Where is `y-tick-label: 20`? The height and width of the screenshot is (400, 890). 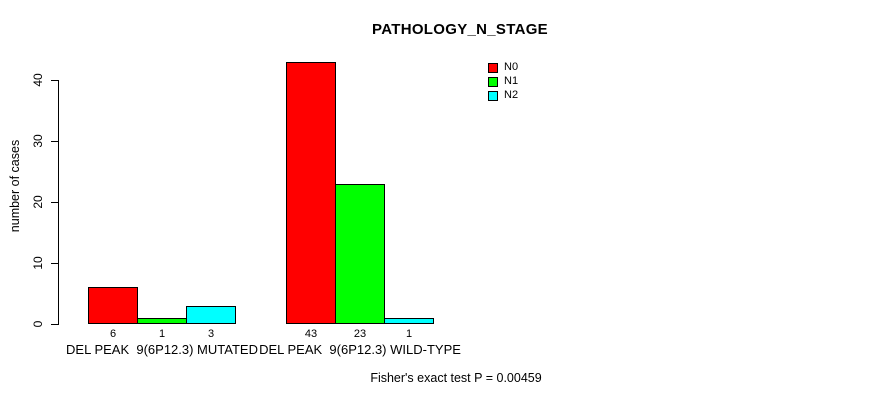 y-tick-label: 20 is located at coordinates (38, 202).